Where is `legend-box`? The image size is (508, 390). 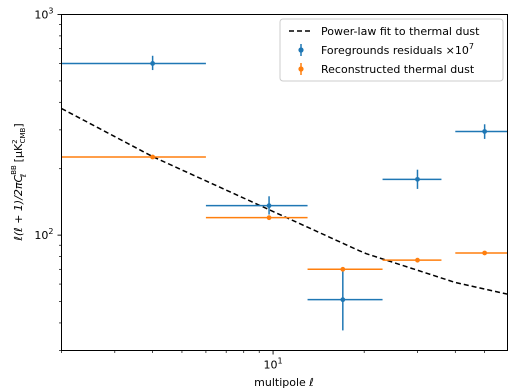
legend-box is located at coordinates (391, 50).